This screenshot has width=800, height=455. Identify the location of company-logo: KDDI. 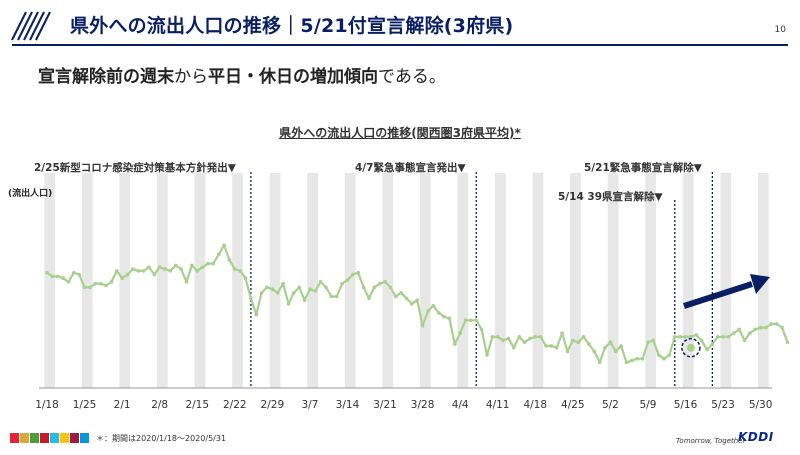
(756, 437).